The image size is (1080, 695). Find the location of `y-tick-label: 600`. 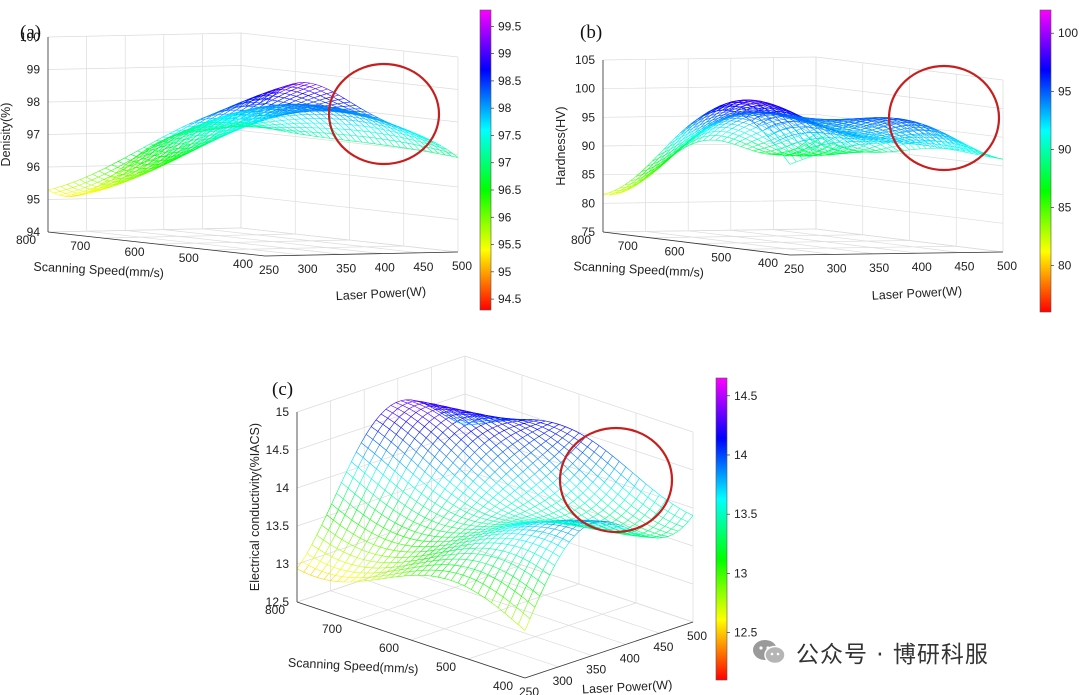

y-tick-label: 600 is located at coordinates (674, 252).